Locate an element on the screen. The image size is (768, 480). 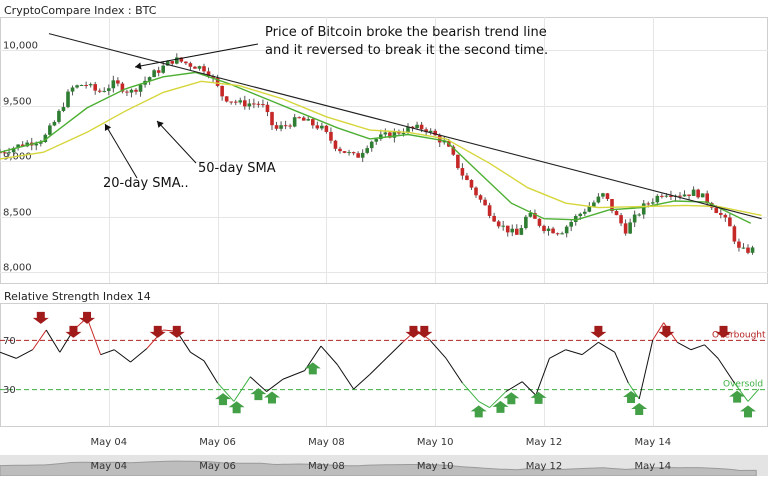
price-y-tick-label: 9,000 is located at coordinates (17, 157).